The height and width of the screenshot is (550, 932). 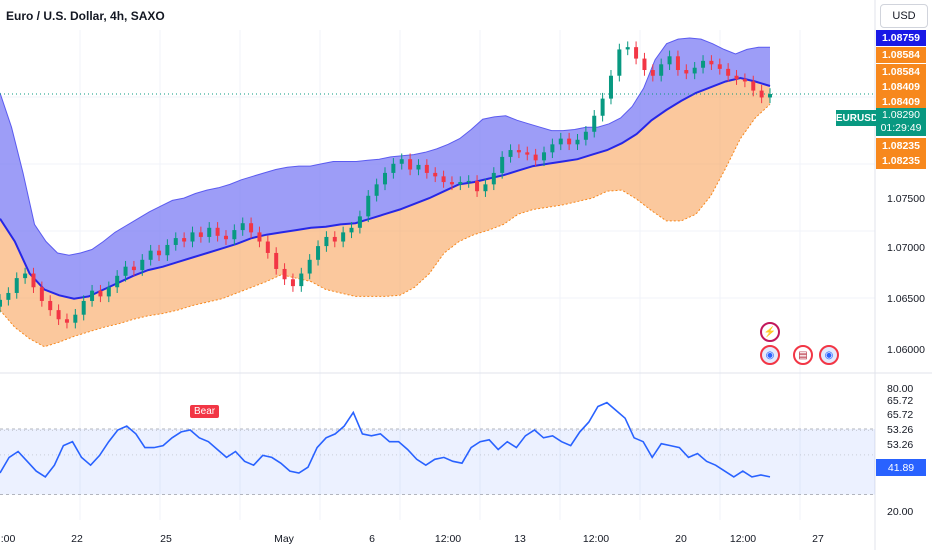 What do you see at coordinates (681, 539) in the screenshot?
I see `time-axis-label: 20` at bounding box center [681, 539].